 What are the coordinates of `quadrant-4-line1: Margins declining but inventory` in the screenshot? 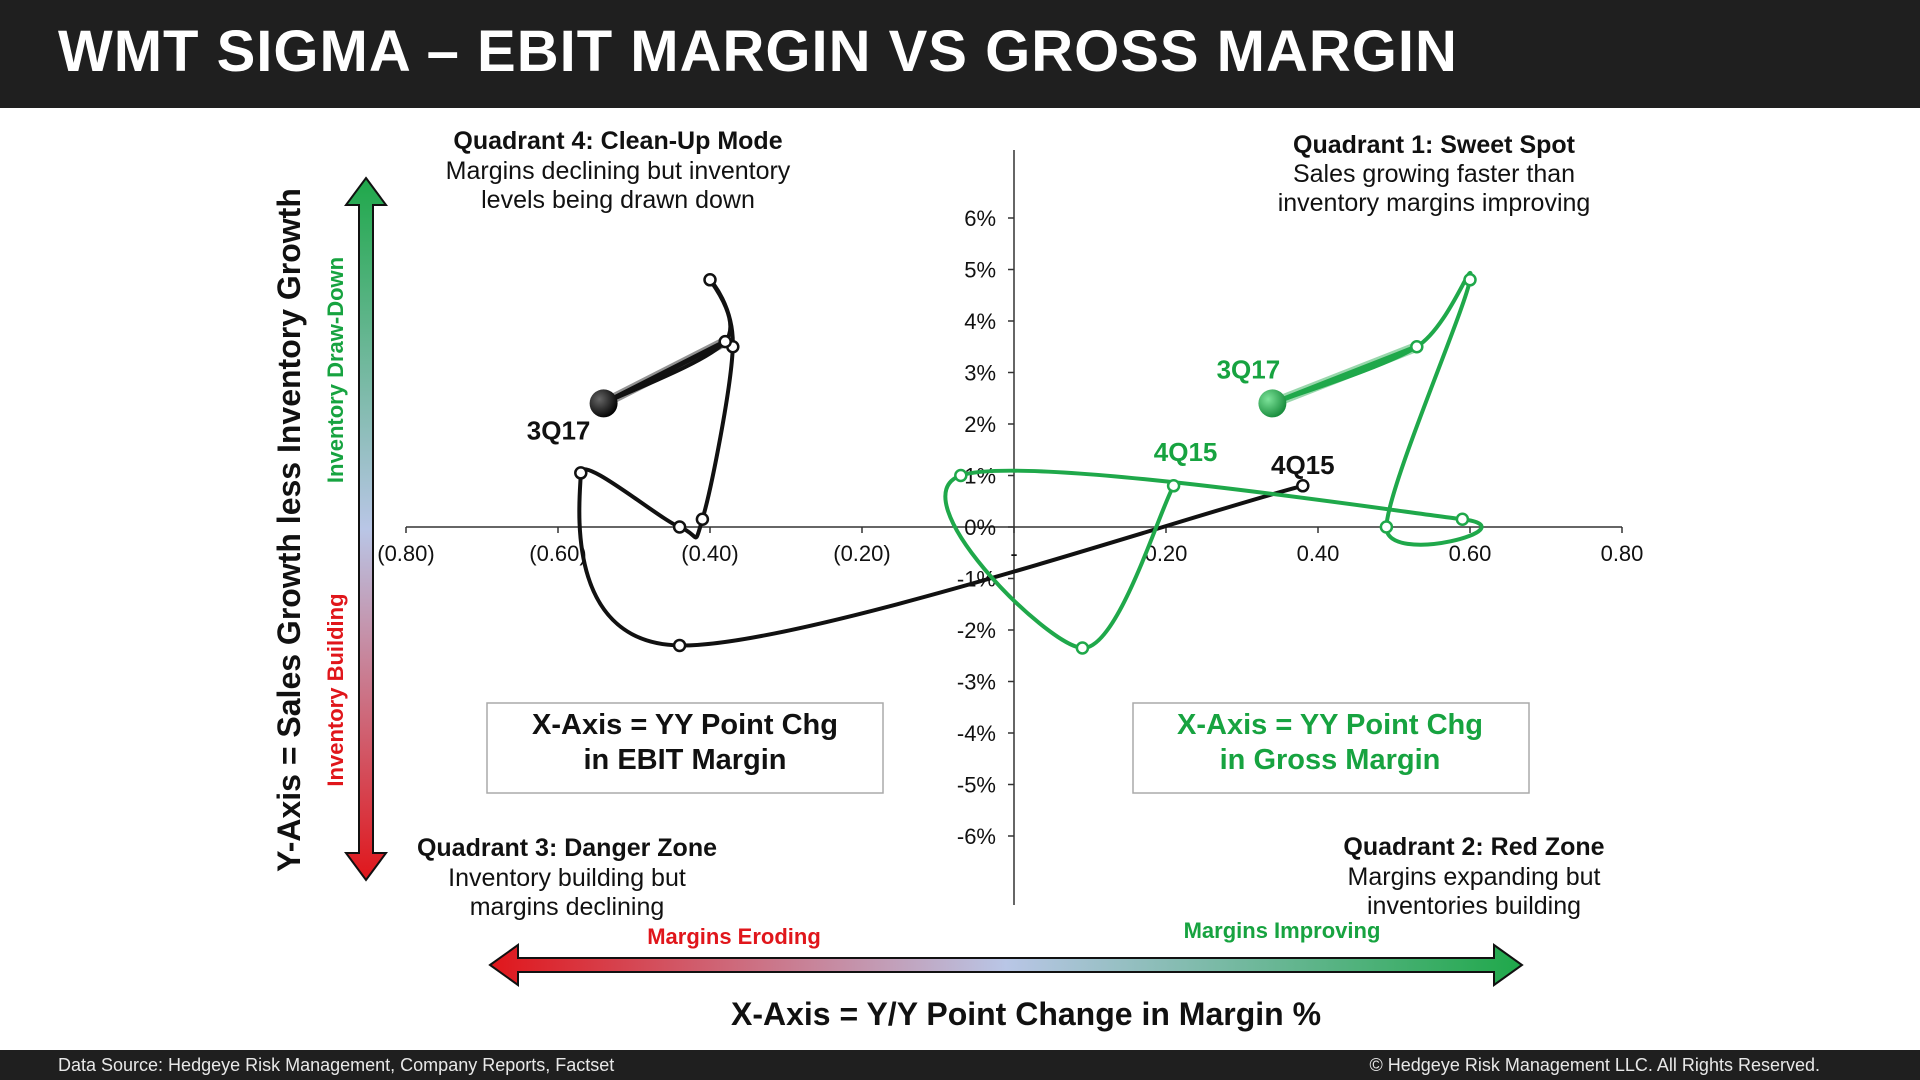 It's located at (618, 171).